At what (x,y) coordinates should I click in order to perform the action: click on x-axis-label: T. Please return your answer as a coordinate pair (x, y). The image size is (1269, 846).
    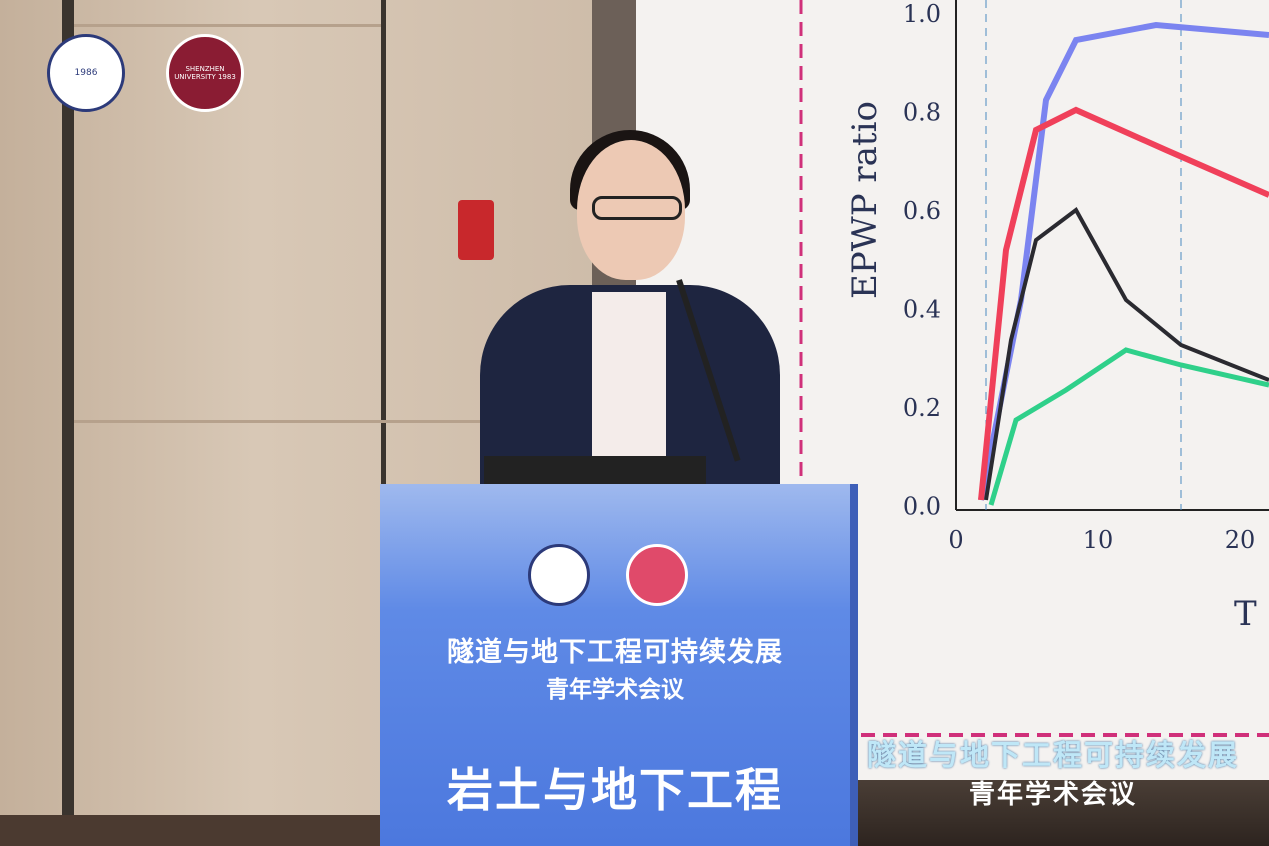
    Looking at the image, I should click on (1245, 614).